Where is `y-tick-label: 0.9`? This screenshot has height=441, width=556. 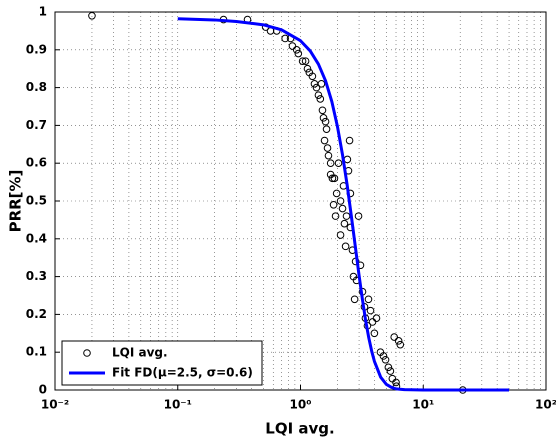 y-tick-label: 0.9 is located at coordinates (36, 49).